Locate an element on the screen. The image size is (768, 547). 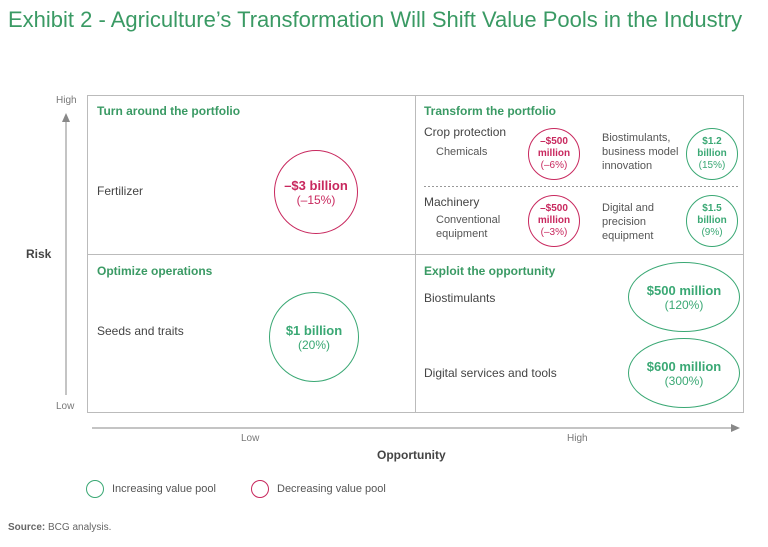
item-fertilizer: Fertilizer is located at coordinates (120, 191).